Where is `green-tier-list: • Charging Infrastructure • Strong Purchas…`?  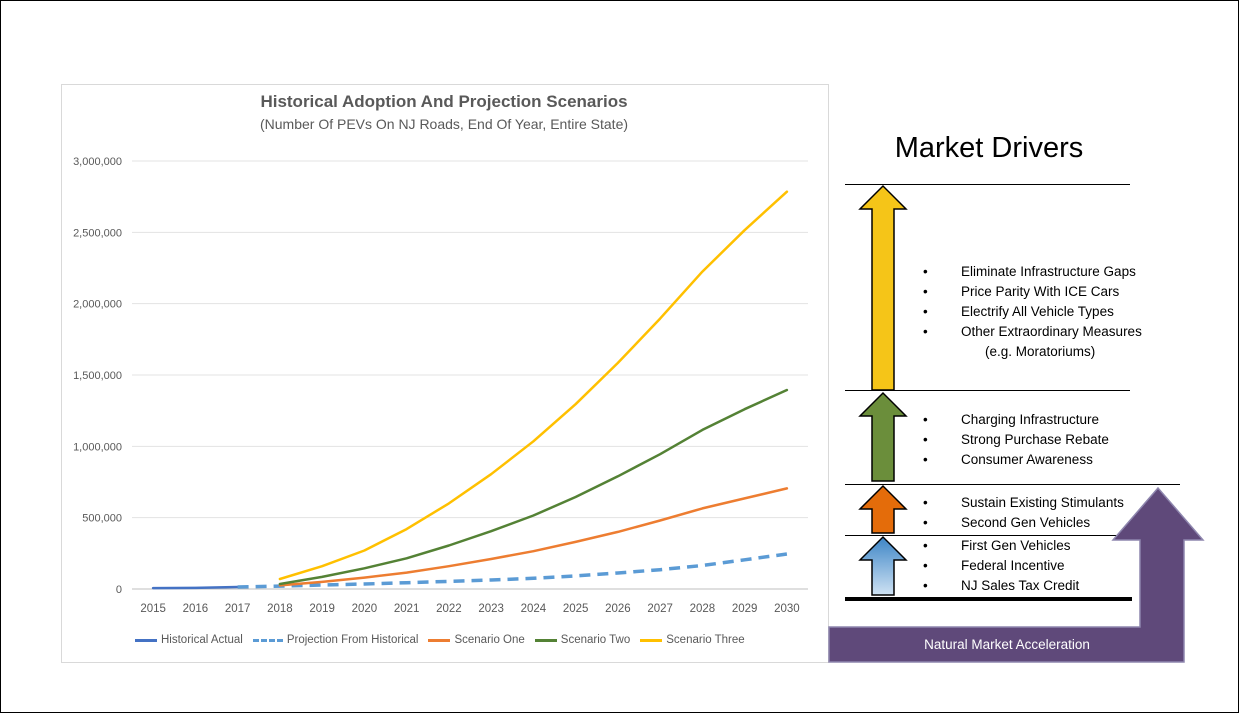
green-tier-list: • Charging Infrastructure • Strong Purchas… is located at coordinates (1016, 440).